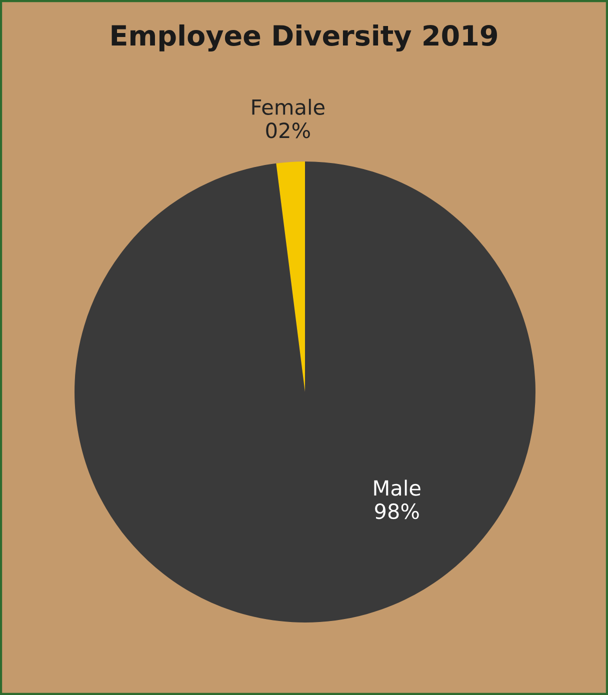  What do you see at coordinates (288, 106) in the screenshot?
I see `slice-label: Female` at bounding box center [288, 106].